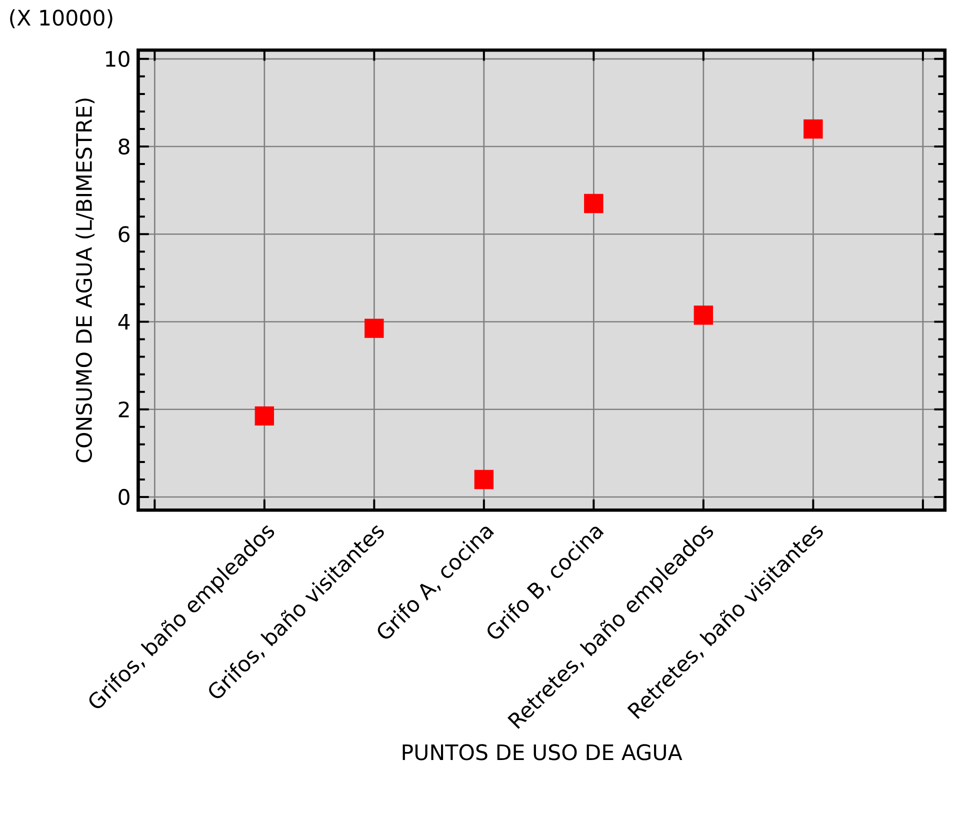 This screenshot has width=972, height=829. I want to click on y-tick-label: 4, so click(124, 322).